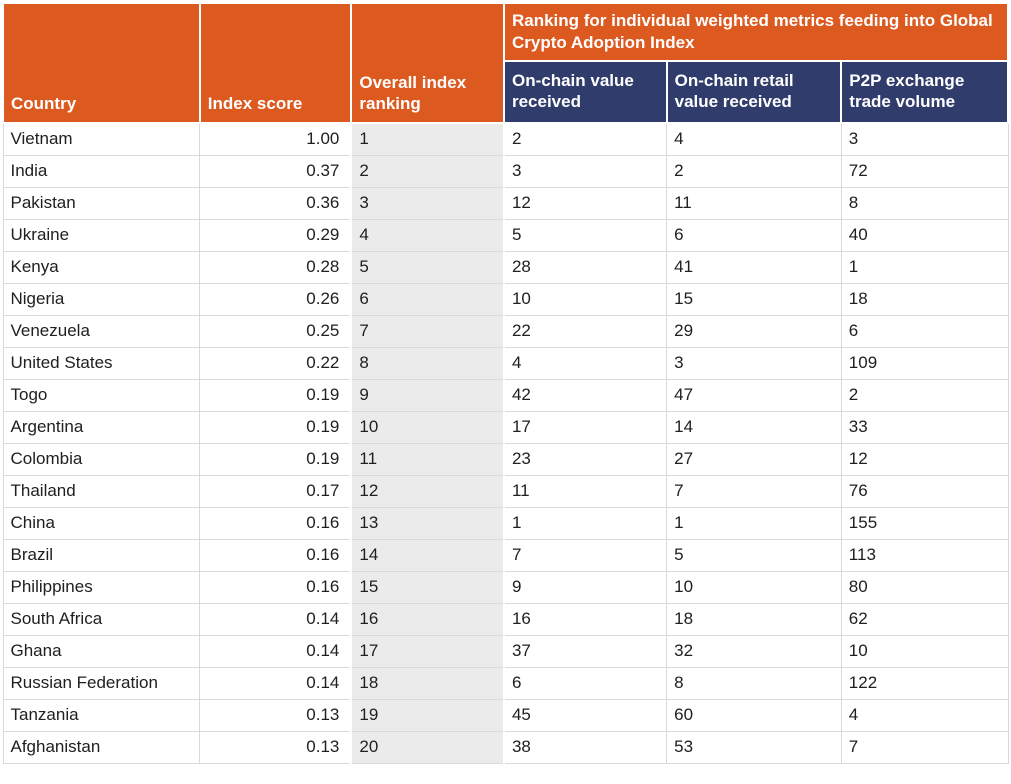 Image resolution: width=1011 pixels, height=784 pixels. Describe the element at coordinates (275, 299) in the screenshot. I see `cell-index-score: 0.26` at that location.